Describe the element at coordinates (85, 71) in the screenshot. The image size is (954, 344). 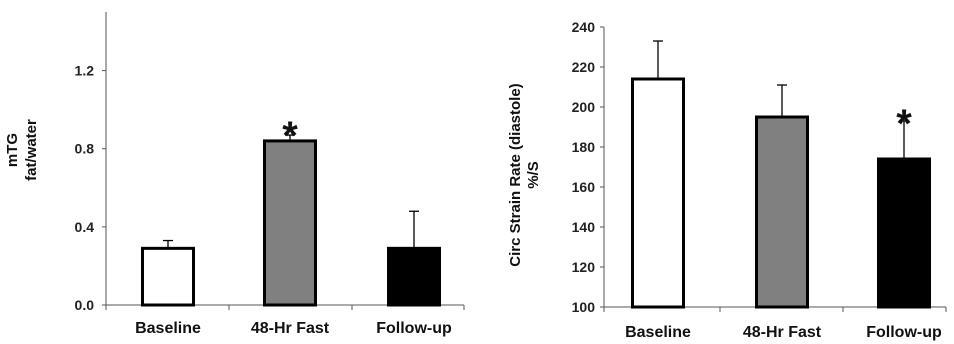
I see `y-tick-label: 1.2` at that location.